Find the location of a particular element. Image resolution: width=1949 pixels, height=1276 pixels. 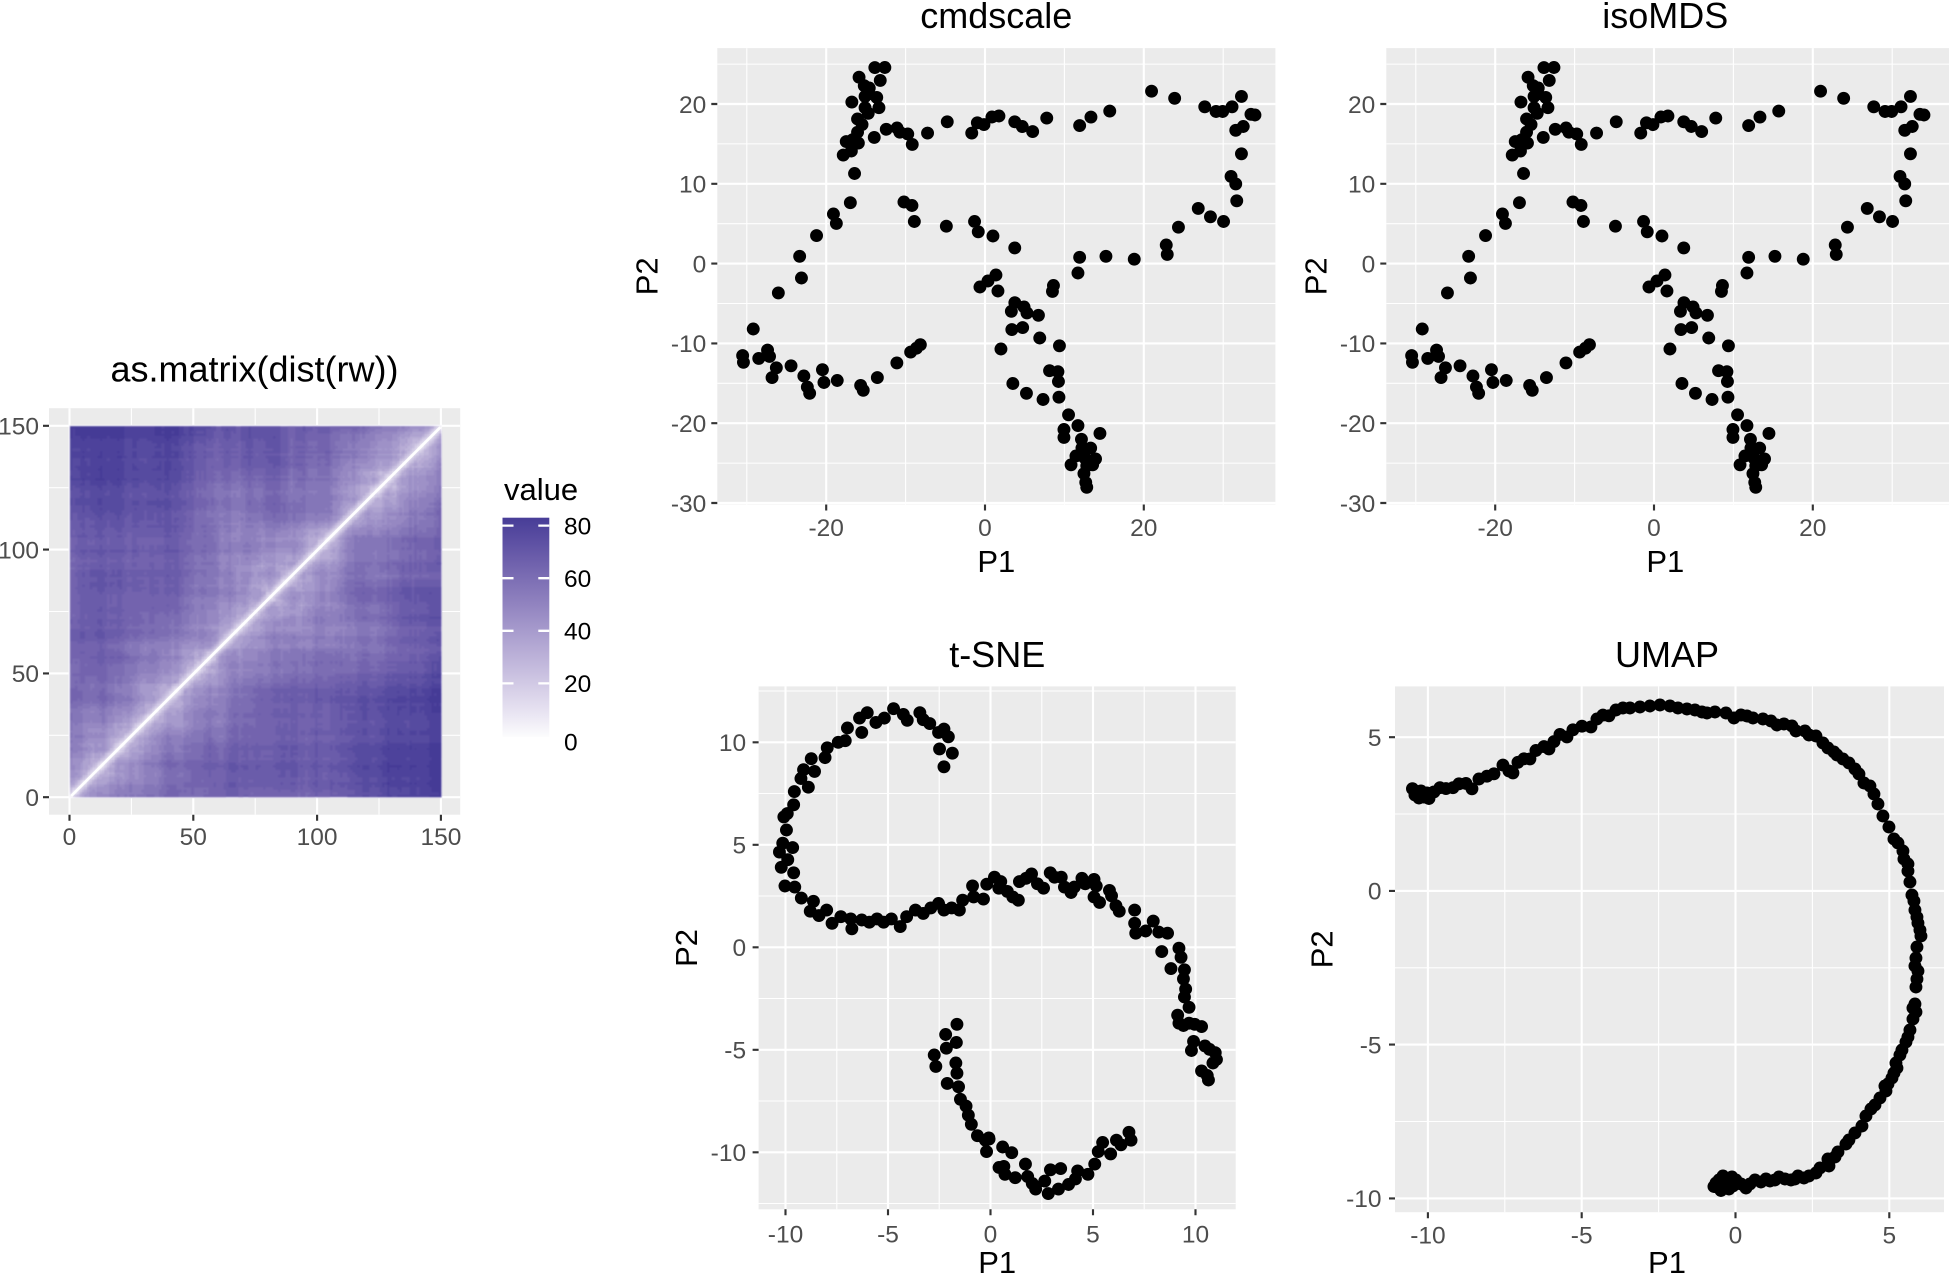

svg-text: 60 is located at coordinates (577, 579).